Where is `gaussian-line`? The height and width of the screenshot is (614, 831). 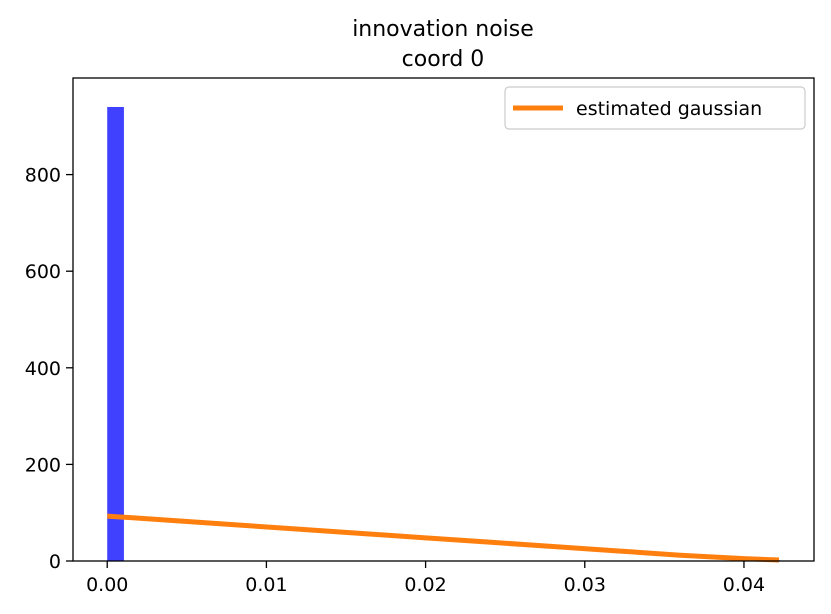 gaussian-line is located at coordinates (443, 538).